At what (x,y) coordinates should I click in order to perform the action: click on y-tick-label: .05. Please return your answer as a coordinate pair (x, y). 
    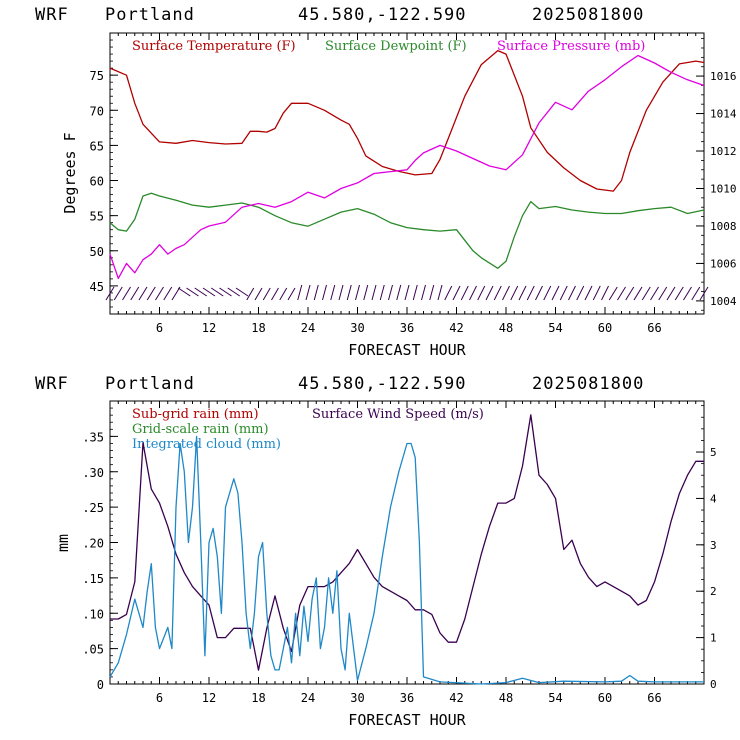
    Looking at the image, I should click on (93, 650).